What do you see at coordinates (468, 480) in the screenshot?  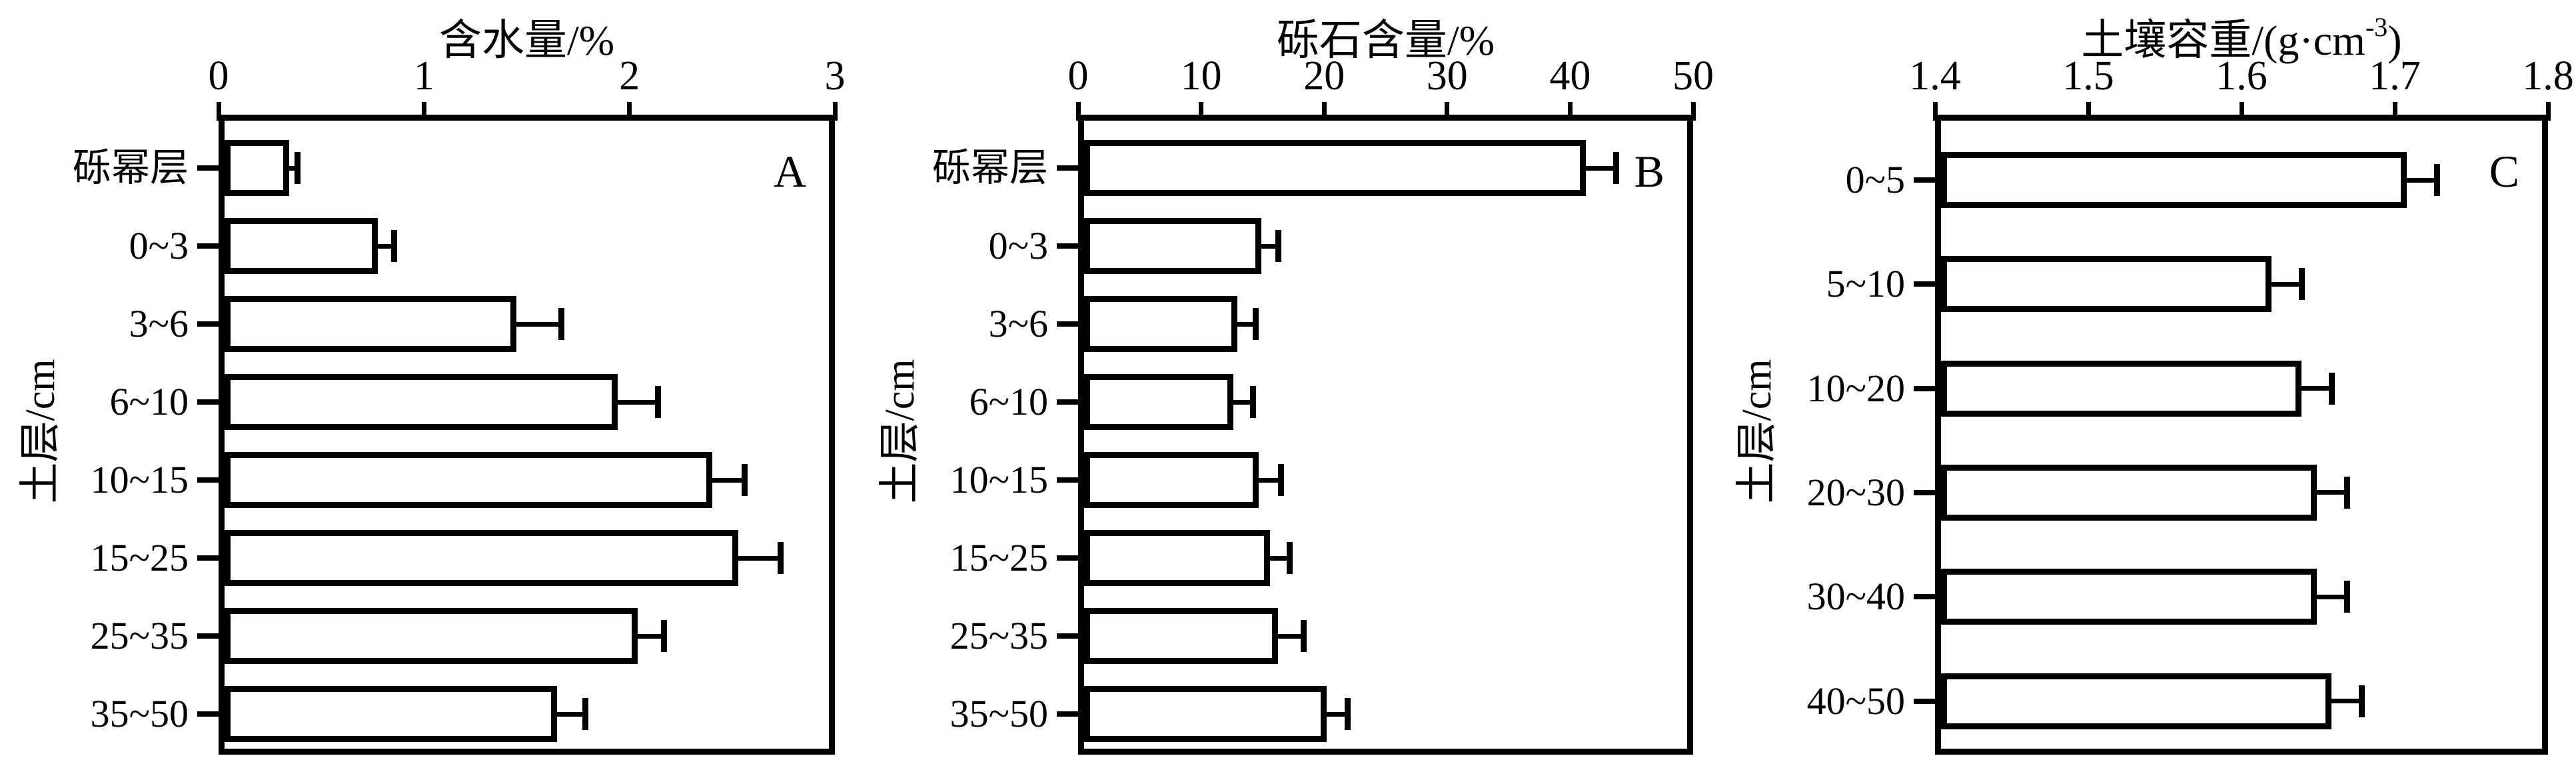 I see `bar-10~15` at bounding box center [468, 480].